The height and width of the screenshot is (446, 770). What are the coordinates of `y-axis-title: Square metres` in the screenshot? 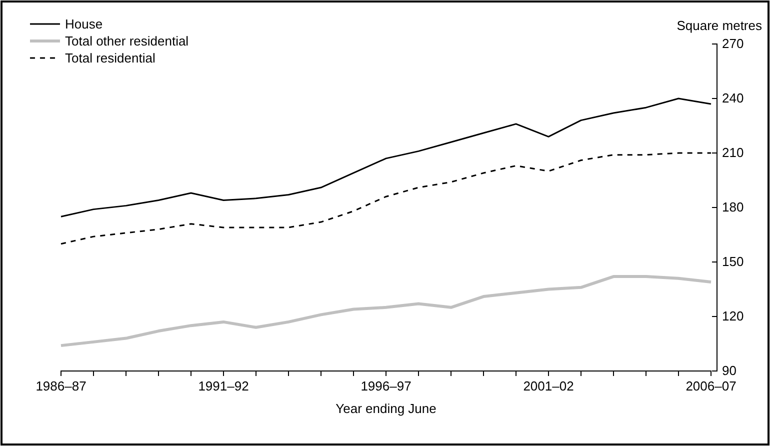 It's located at (719, 25).